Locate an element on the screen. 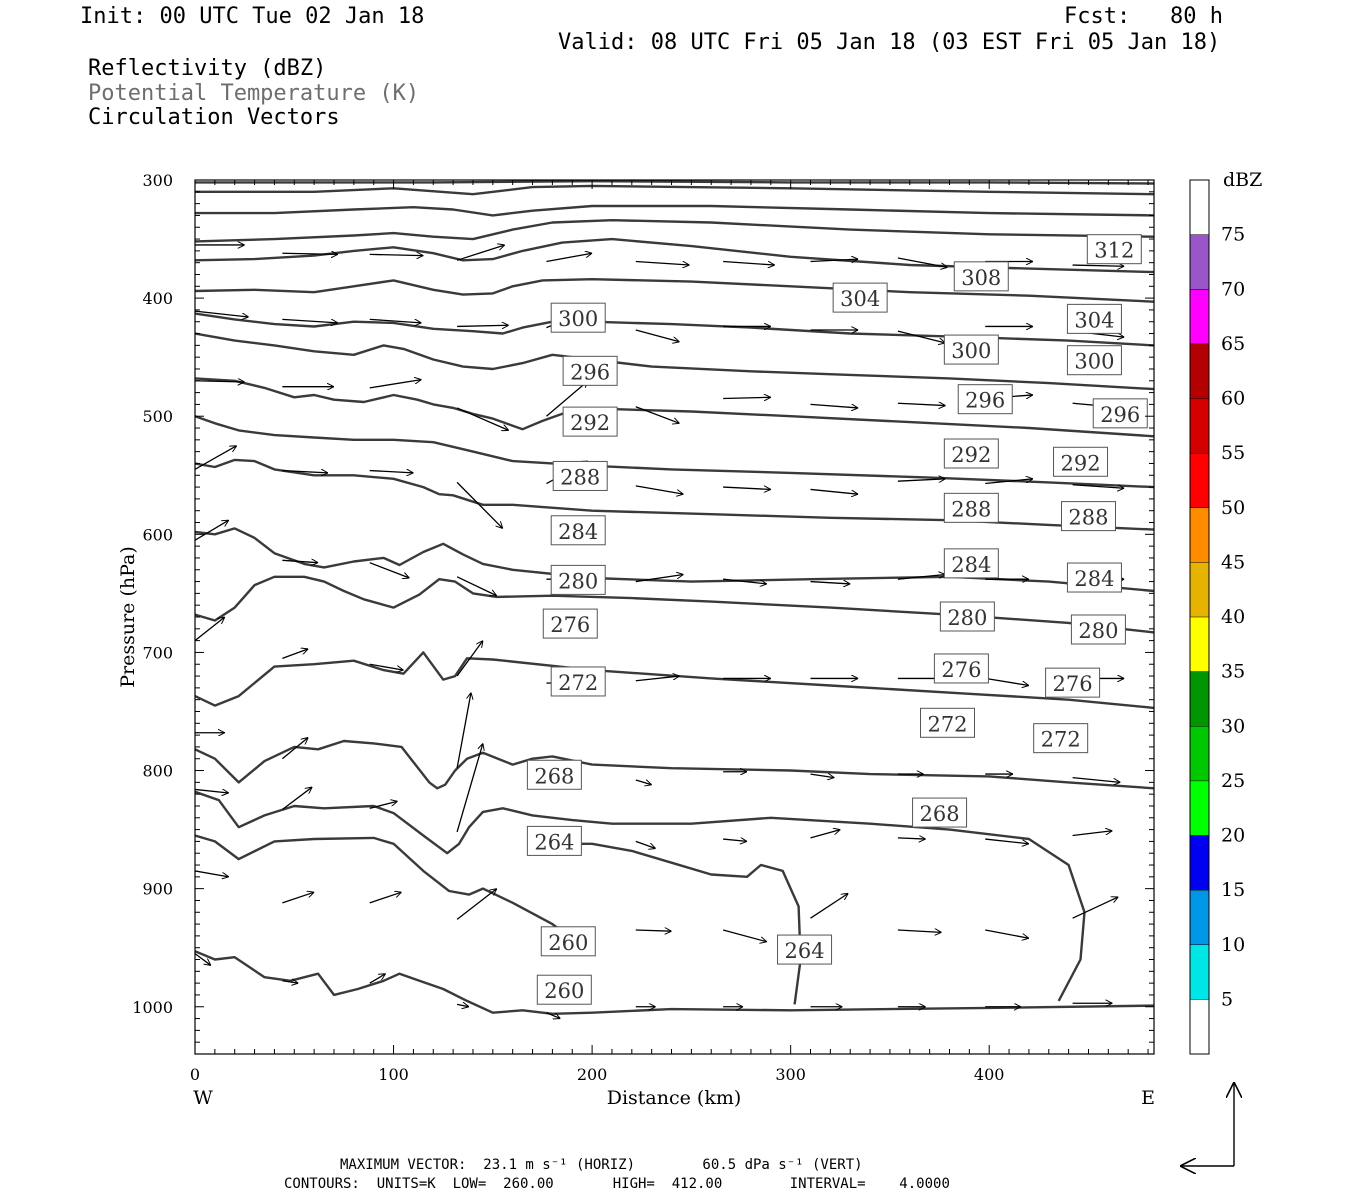 This screenshot has height=1200, width=1350. reference-vector-arrow is located at coordinates (1207, 1124).